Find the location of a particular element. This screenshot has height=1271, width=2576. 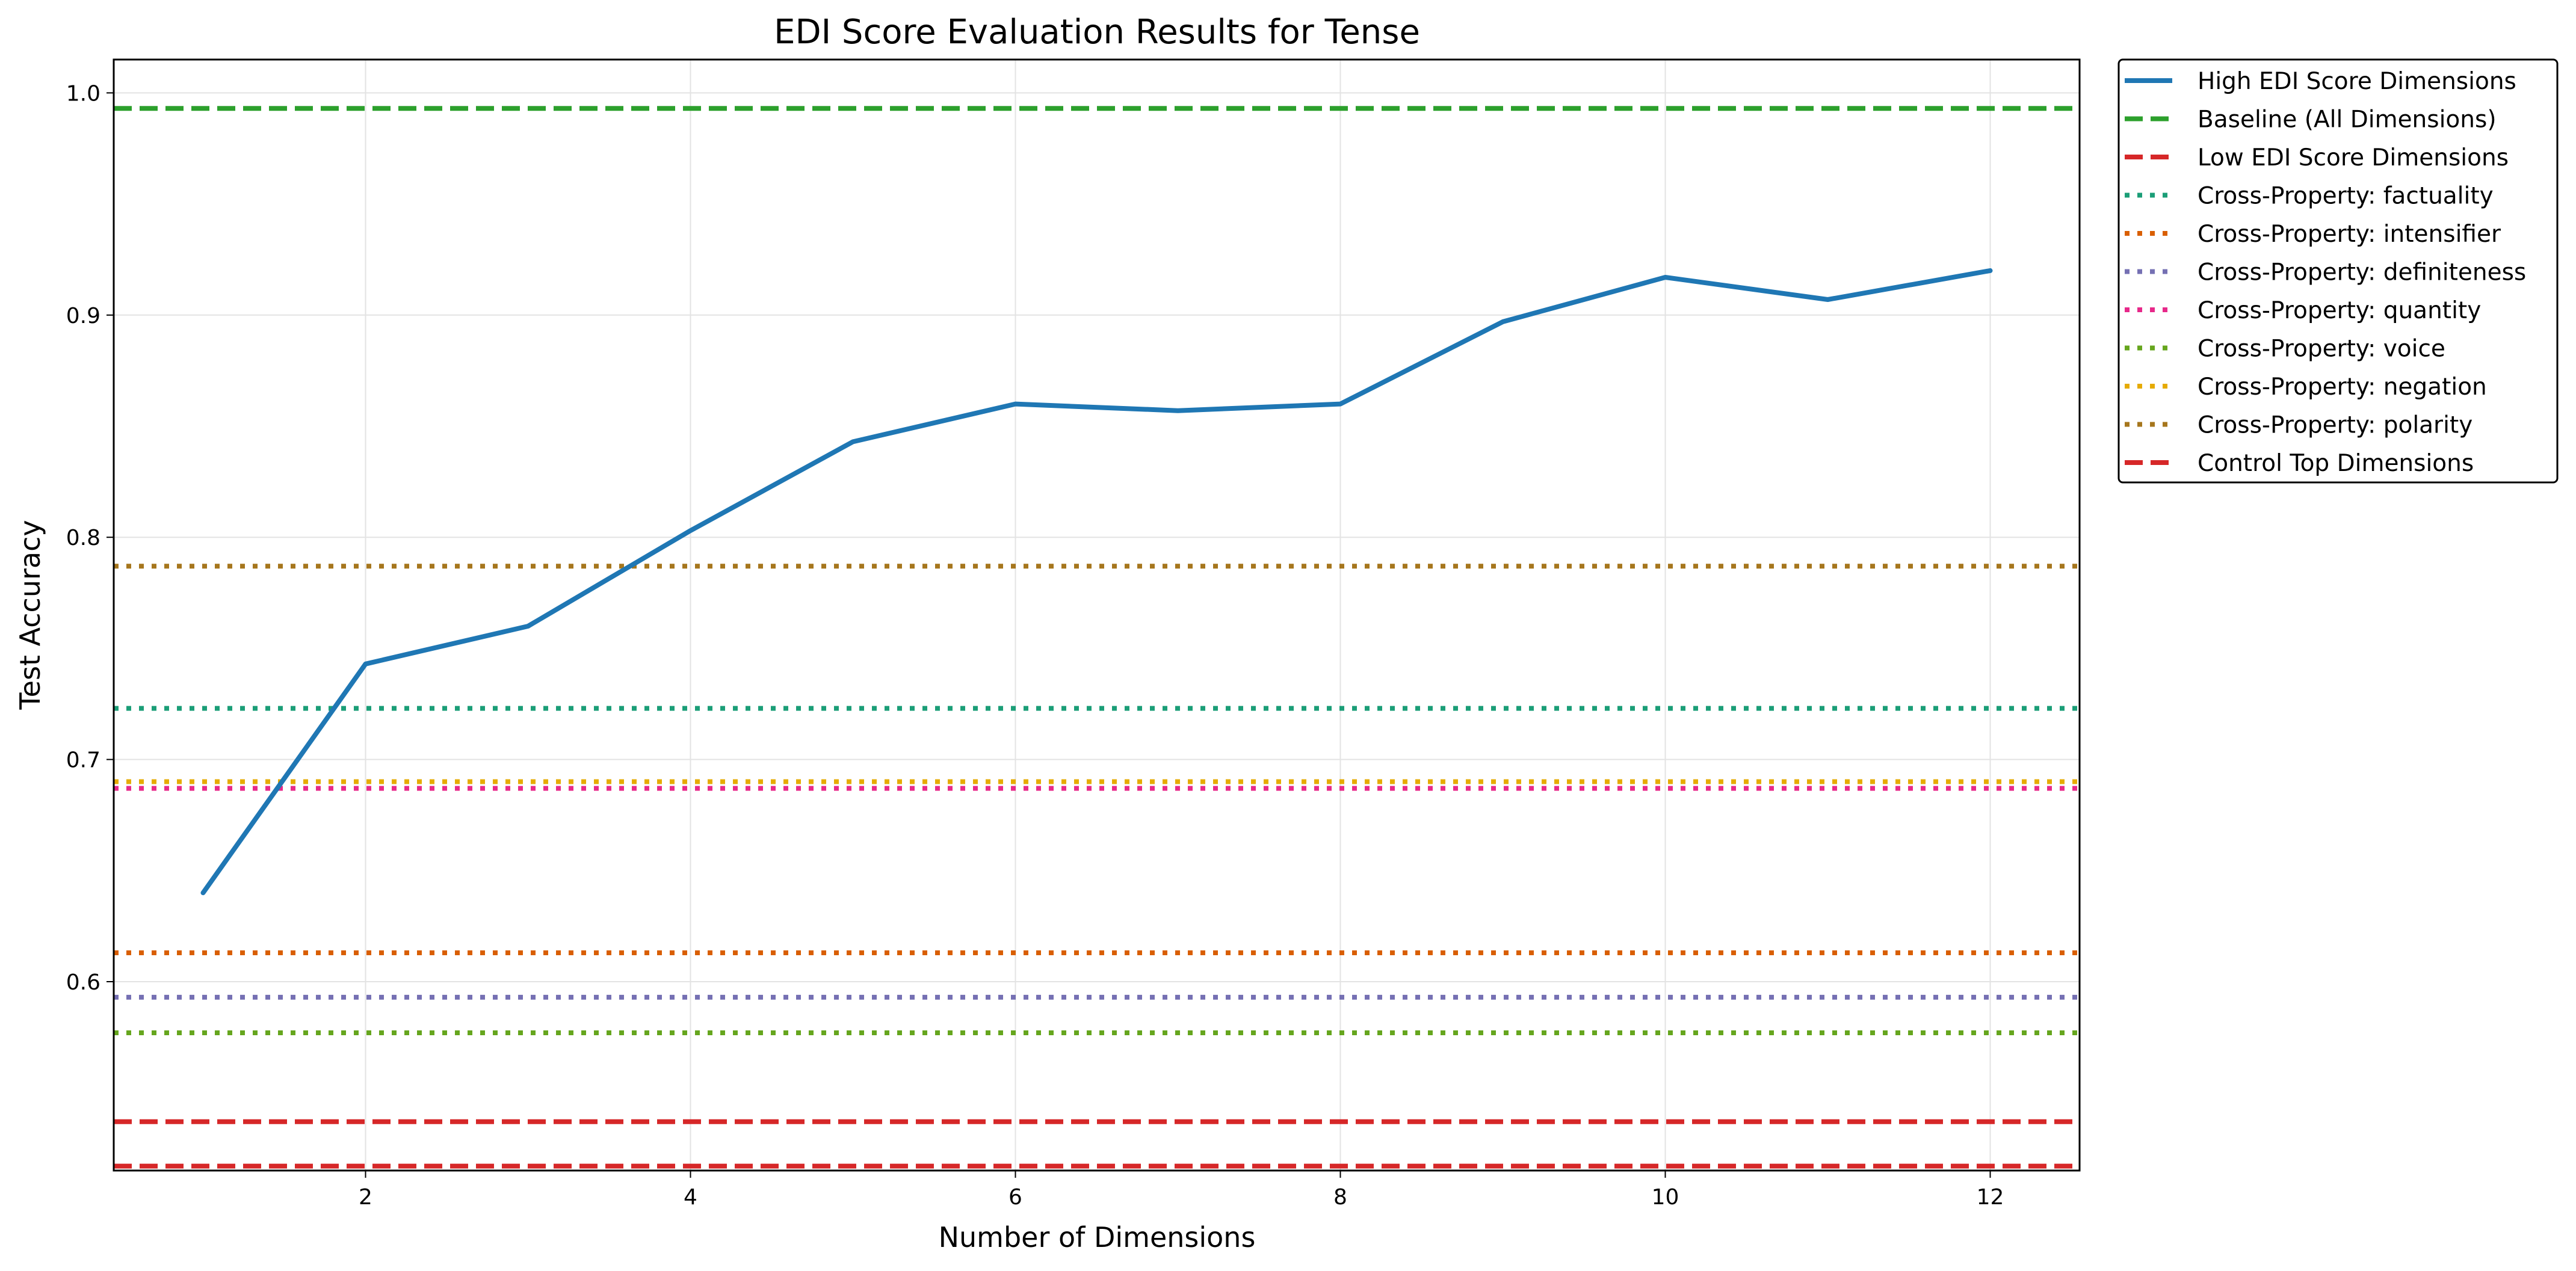

chart-title: EDI Score Evaluation Results for Tense is located at coordinates (1097, 32).